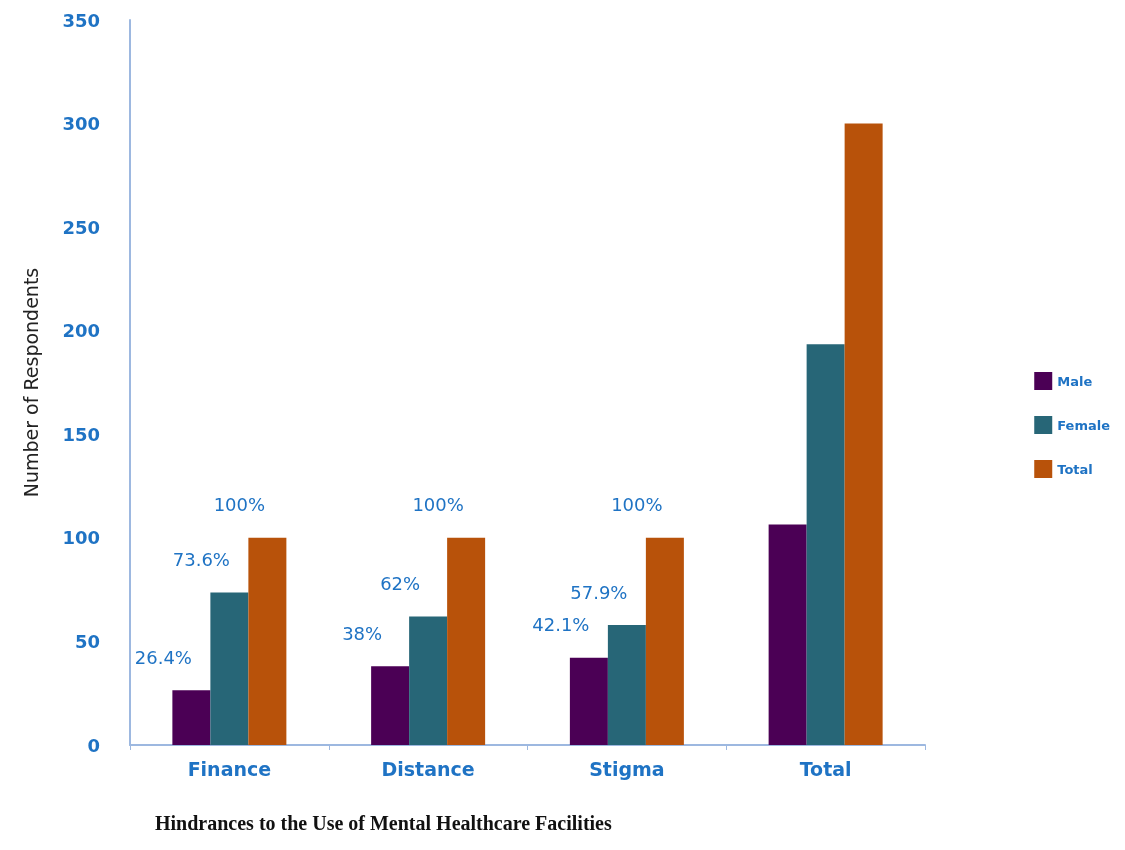  I want to click on legend-label: Total, so click(1075, 469).